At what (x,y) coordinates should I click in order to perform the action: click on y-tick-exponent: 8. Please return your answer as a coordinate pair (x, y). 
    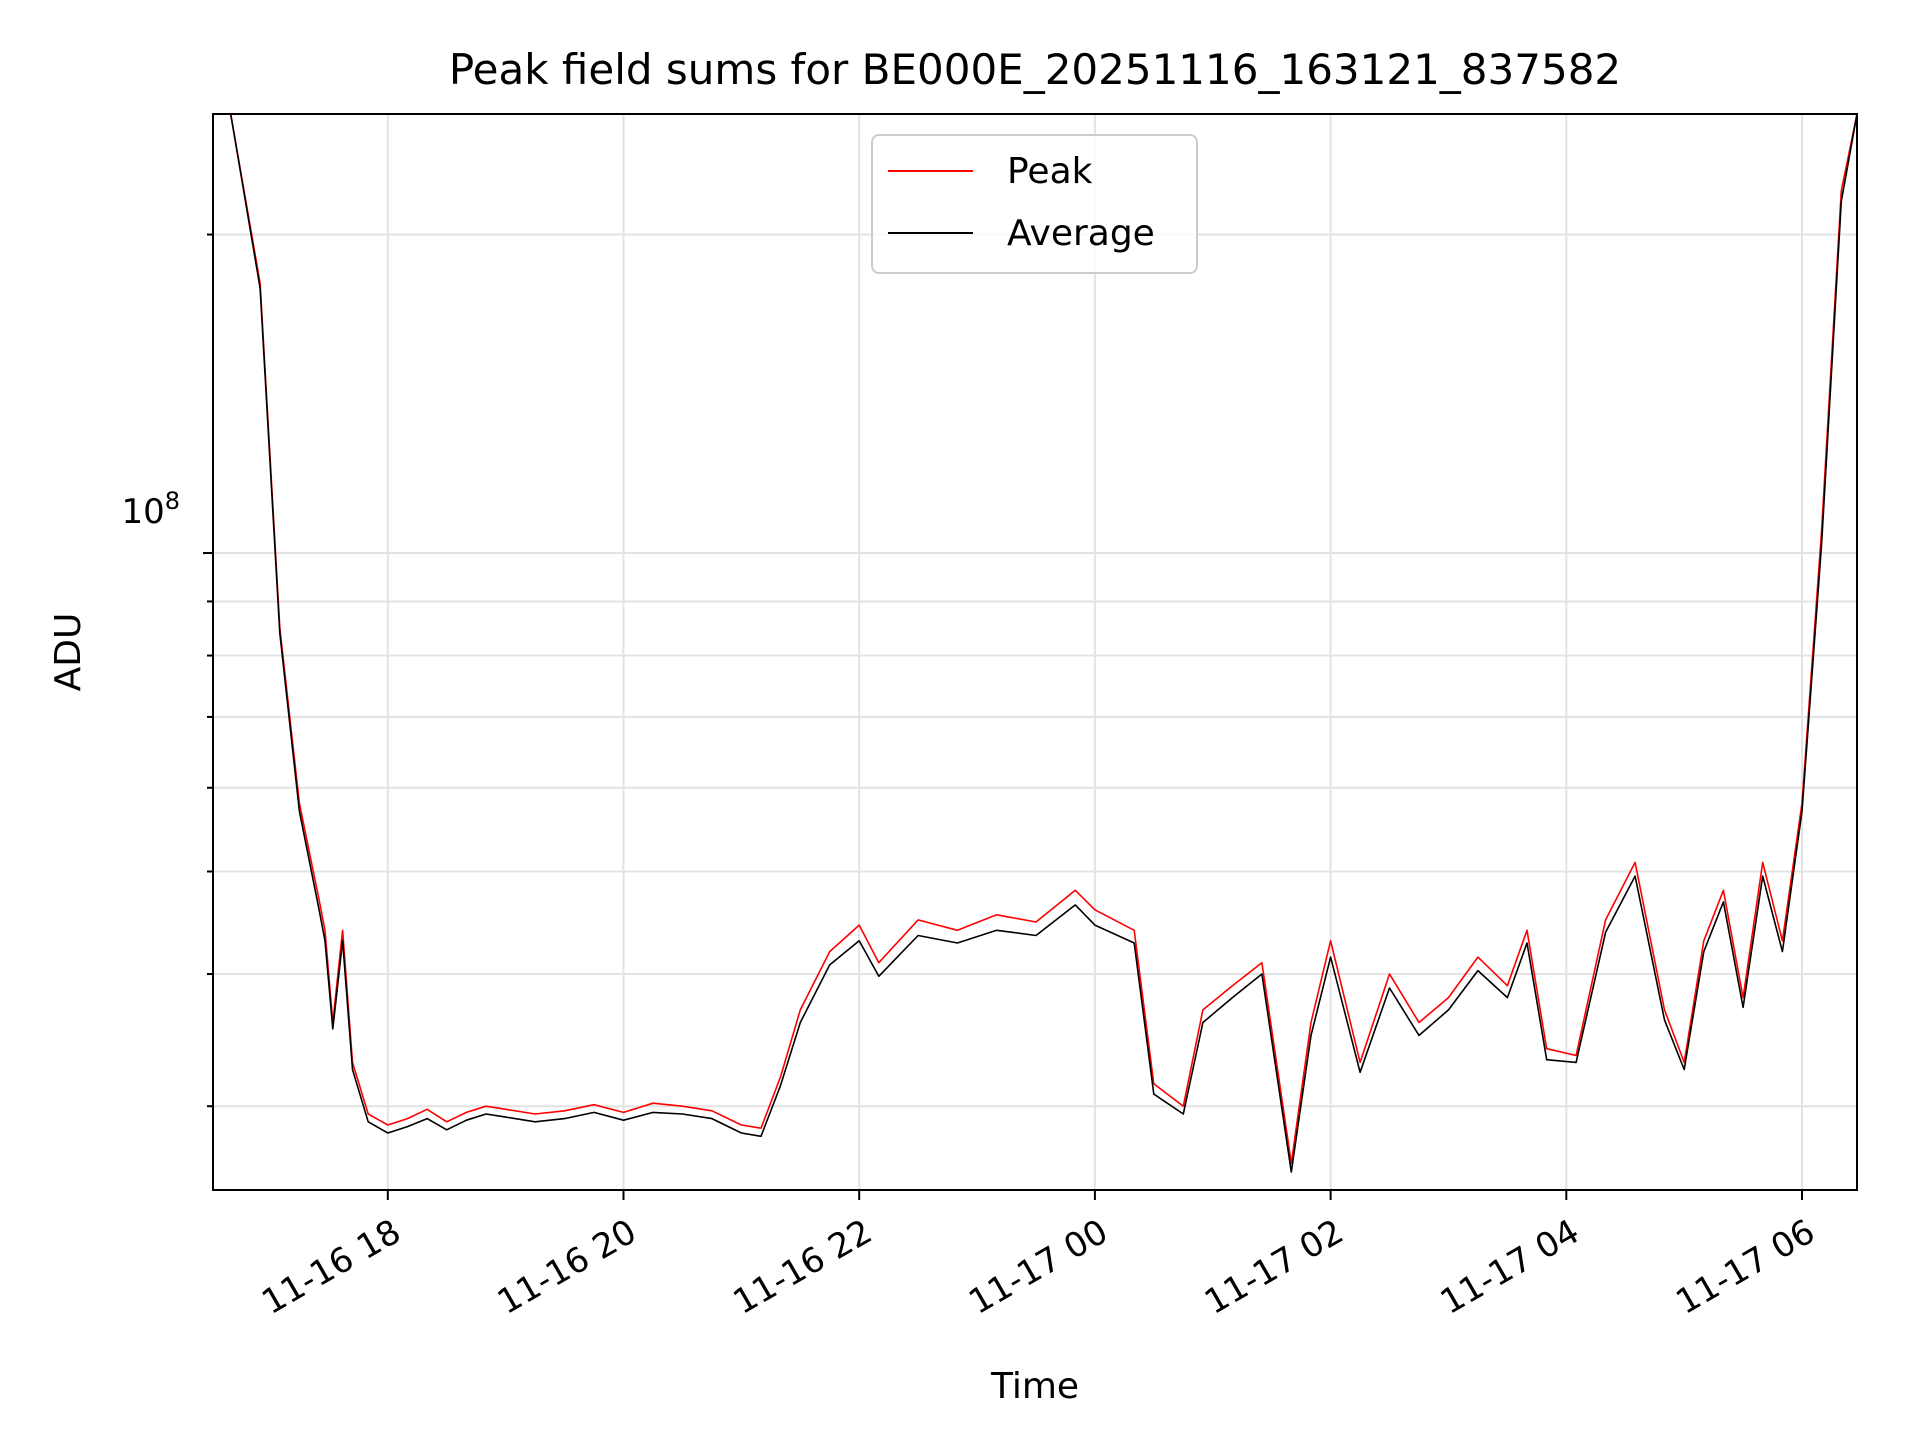
    Looking at the image, I should click on (172, 501).